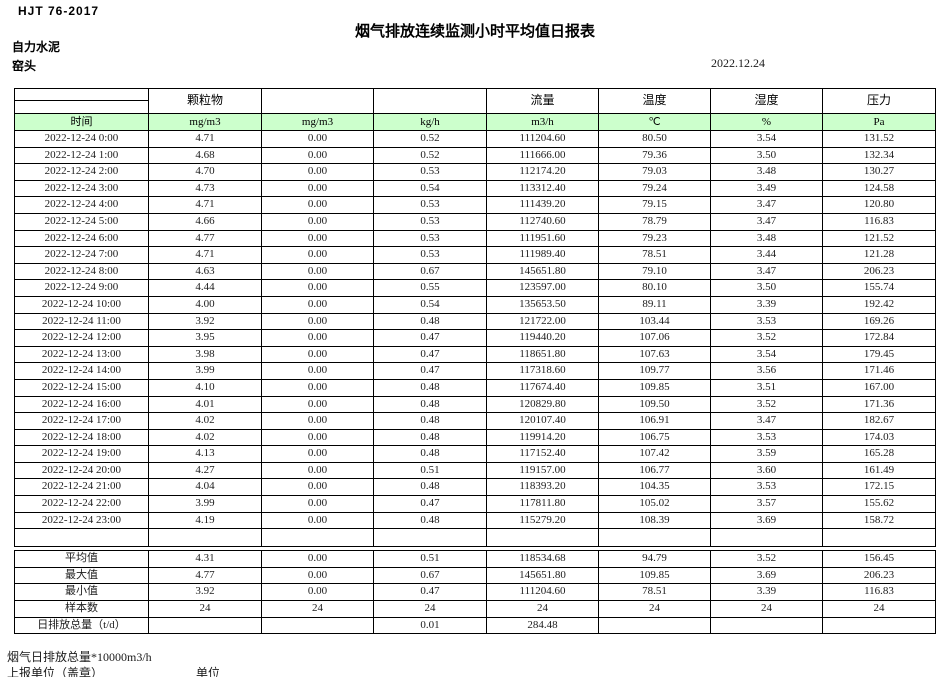  What do you see at coordinates (654, 304) in the screenshot?
I see `value-cell: 89.11` at bounding box center [654, 304].